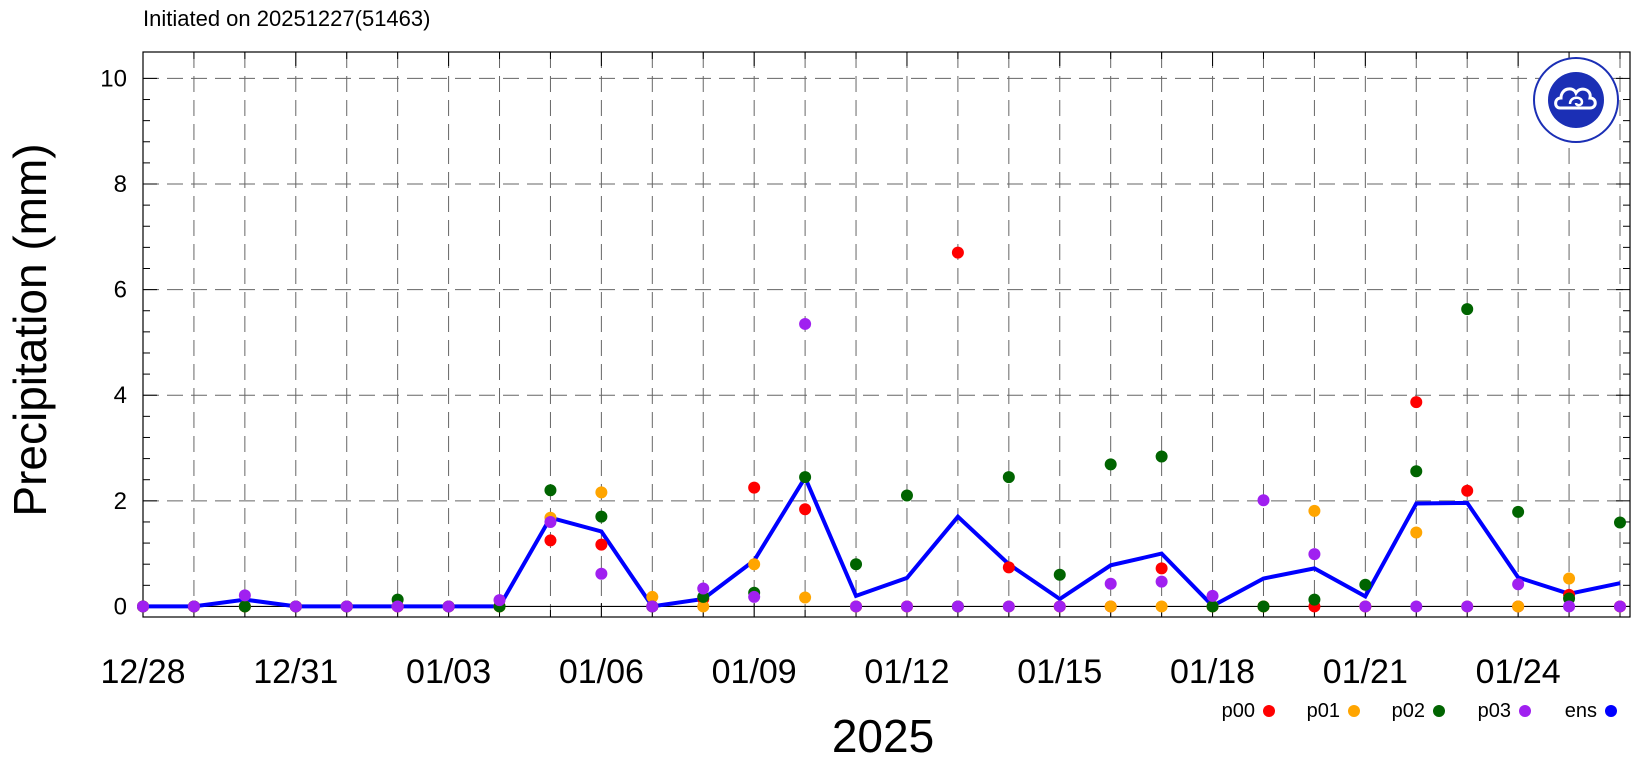 Image resolution: width=1649 pixels, height=760 pixels. Describe the element at coordinates (1518, 672) in the screenshot. I see `x-tick-label: 01/24` at that location.